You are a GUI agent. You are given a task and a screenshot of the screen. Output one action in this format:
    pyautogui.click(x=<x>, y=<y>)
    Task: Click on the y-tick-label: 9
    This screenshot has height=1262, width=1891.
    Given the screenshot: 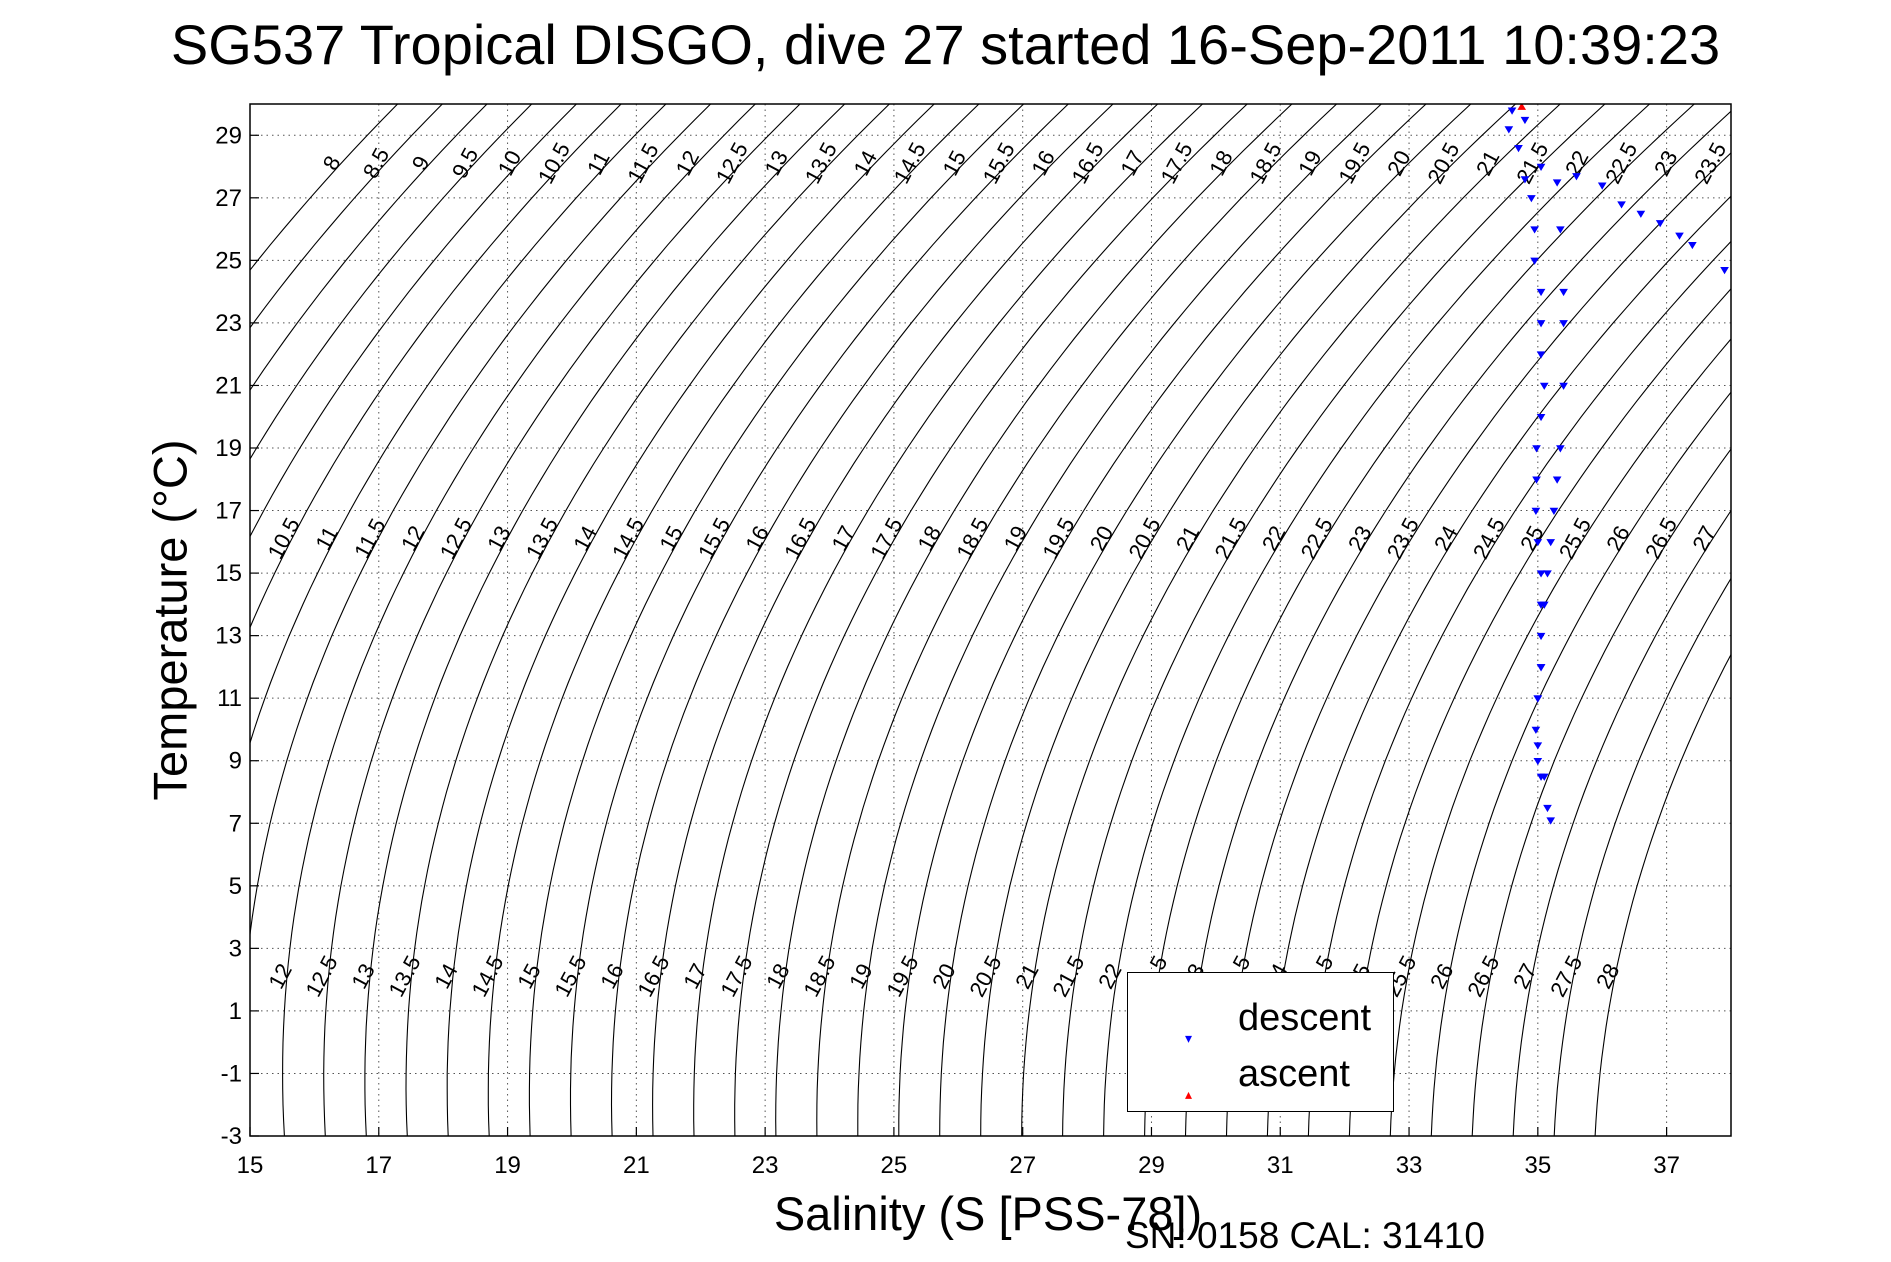 What is the action you would take?
    pyautogui.click(x=235, y=761)
    